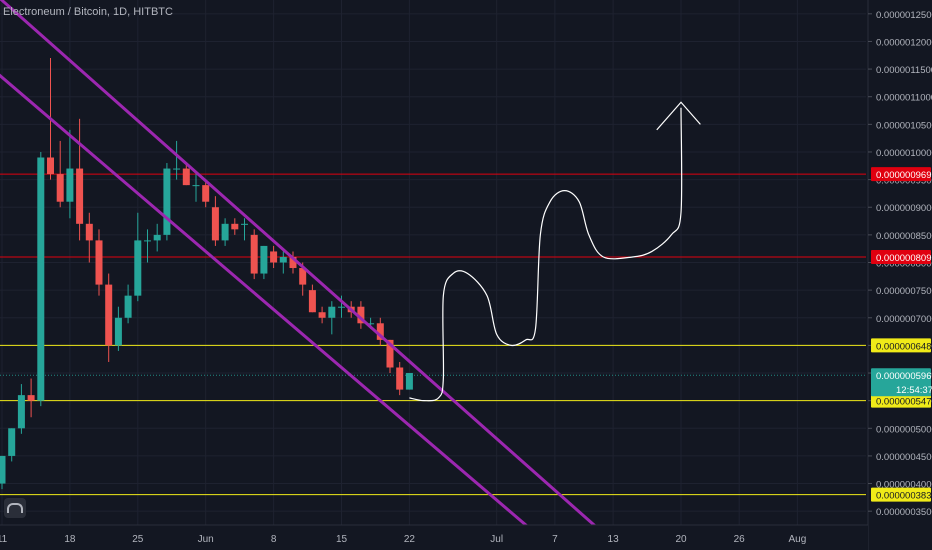  I want to click on price-tick-label: 0.0000005000, so click(904, 429).